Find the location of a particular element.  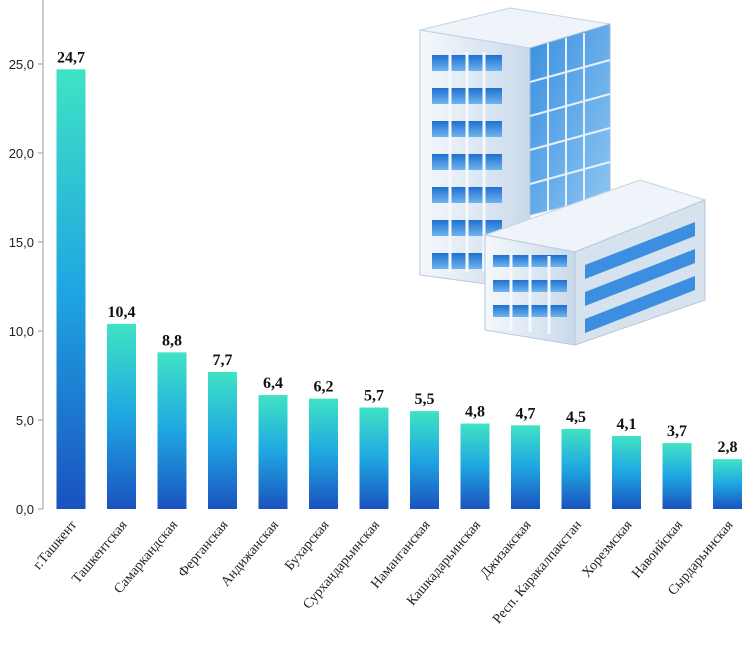

y-tick-label: 20,0 is located at coordinates (21, 153).